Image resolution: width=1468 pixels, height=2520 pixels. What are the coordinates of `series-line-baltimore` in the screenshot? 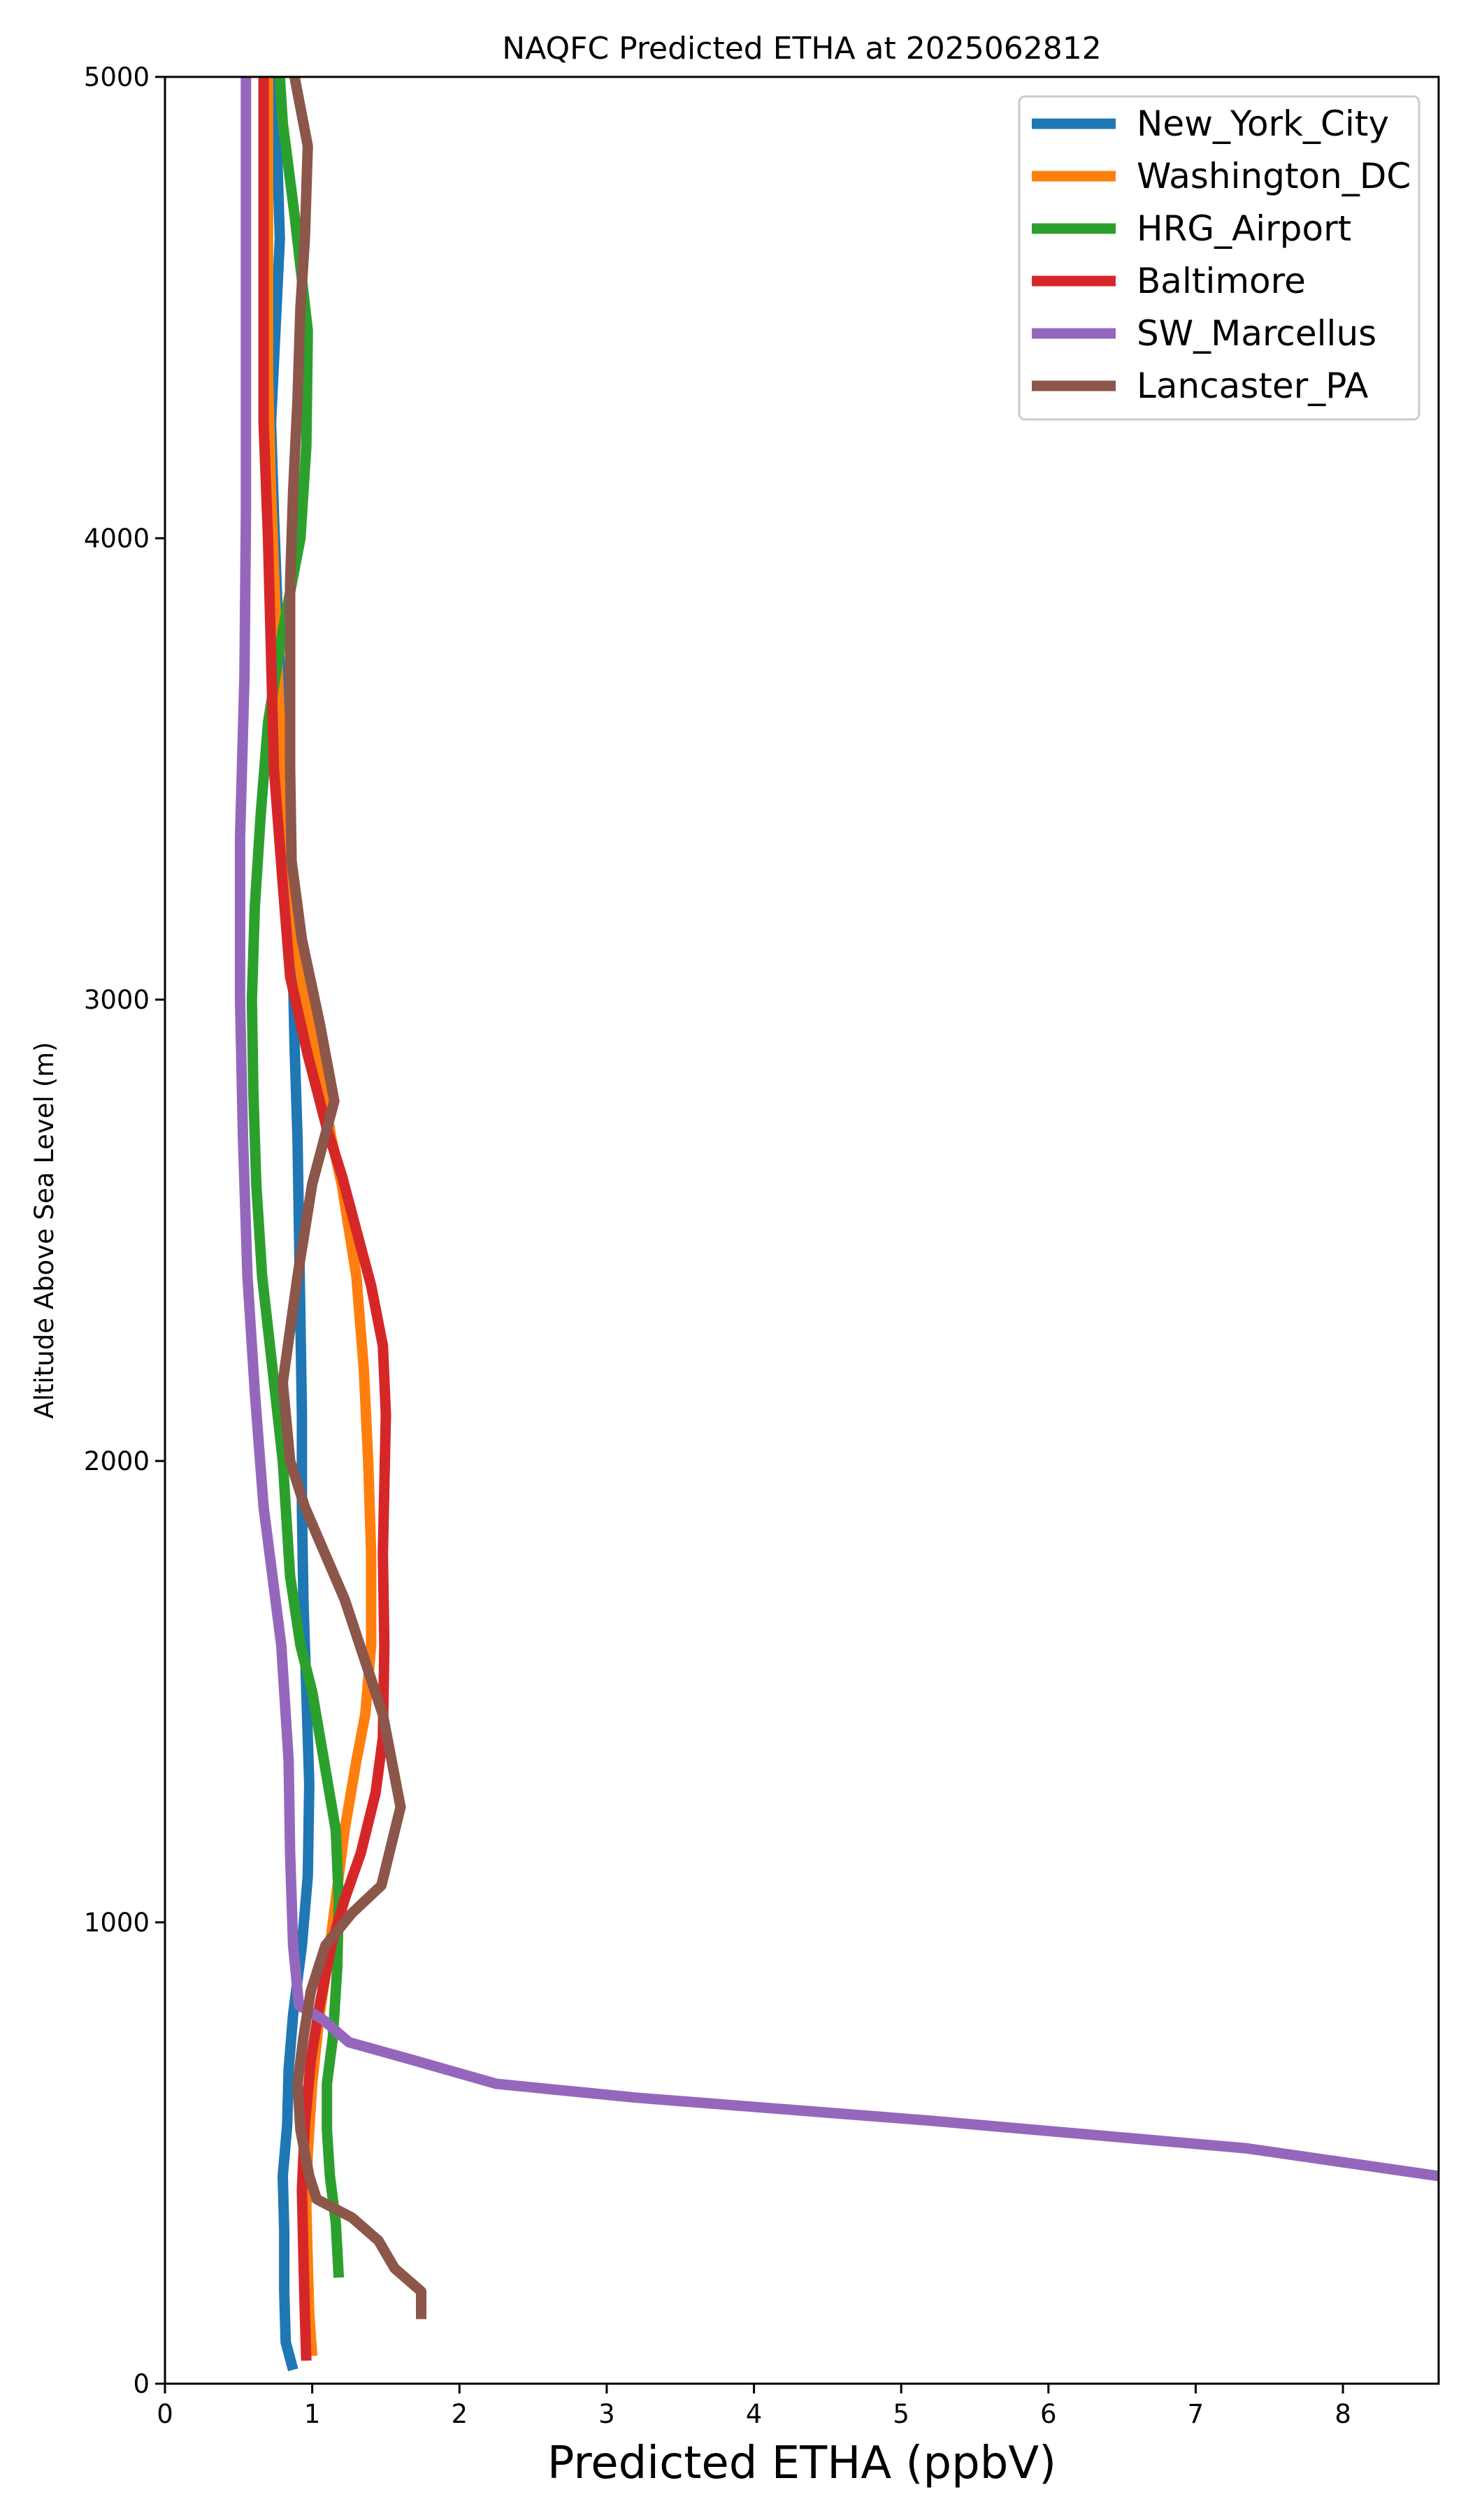 It's located at (324, 1219).